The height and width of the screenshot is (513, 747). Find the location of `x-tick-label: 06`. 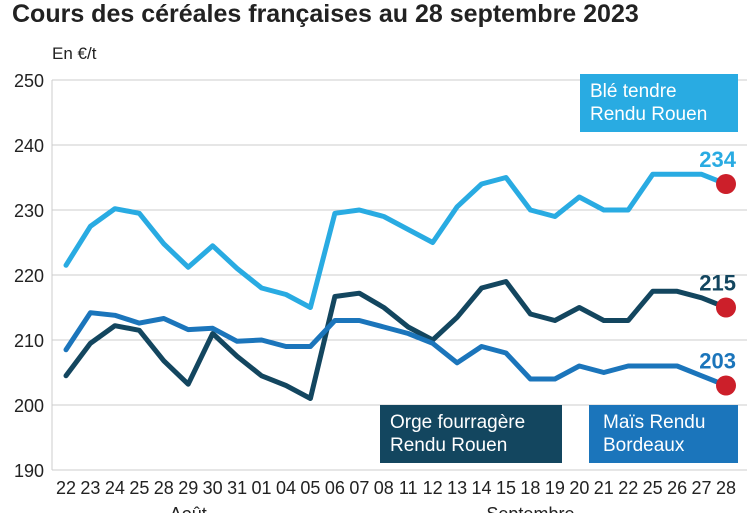

x-tick-label: 06 is located at coordinates (335, 488).